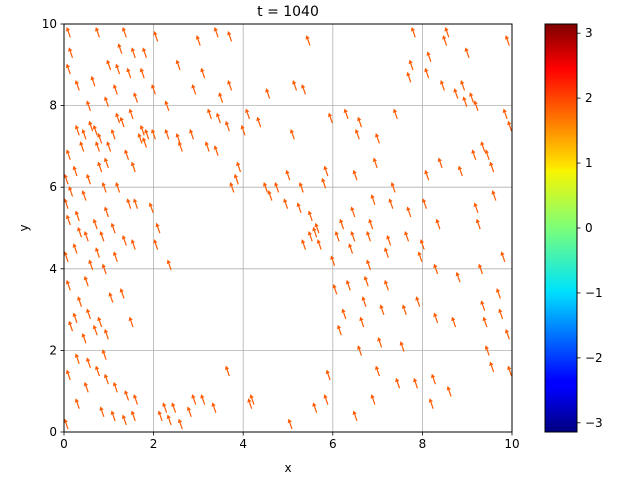 This screenshot has height=480, width=640. What do you see at coordinates (594, 293) in the screenshot?
I see `colorbar-tick-label: −1` at bounding box center [594, 293].